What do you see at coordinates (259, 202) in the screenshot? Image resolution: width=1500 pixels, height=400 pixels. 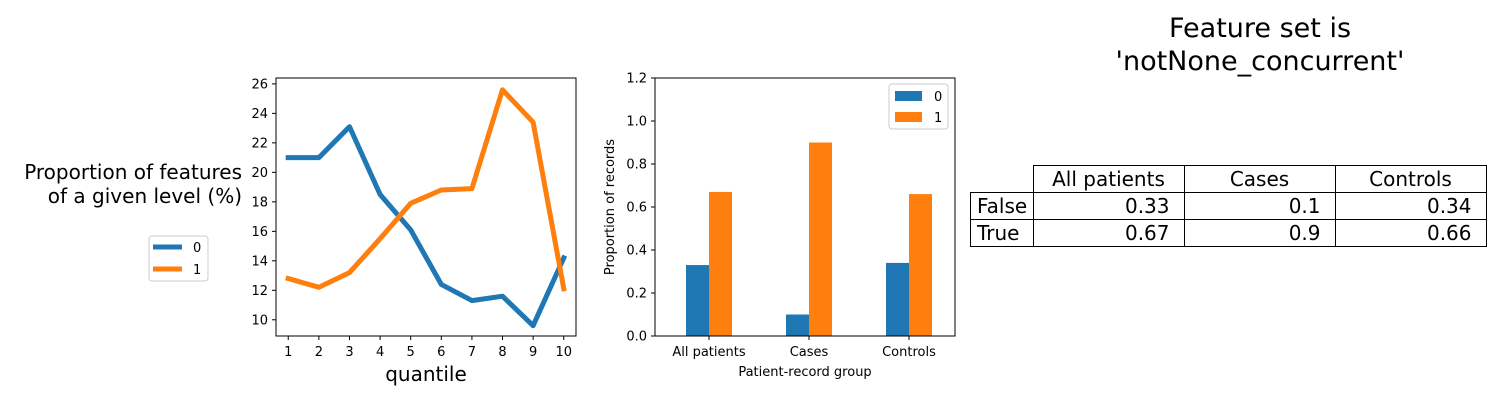 I see `y-tick-label: 18` at bounding box center [259, 202].